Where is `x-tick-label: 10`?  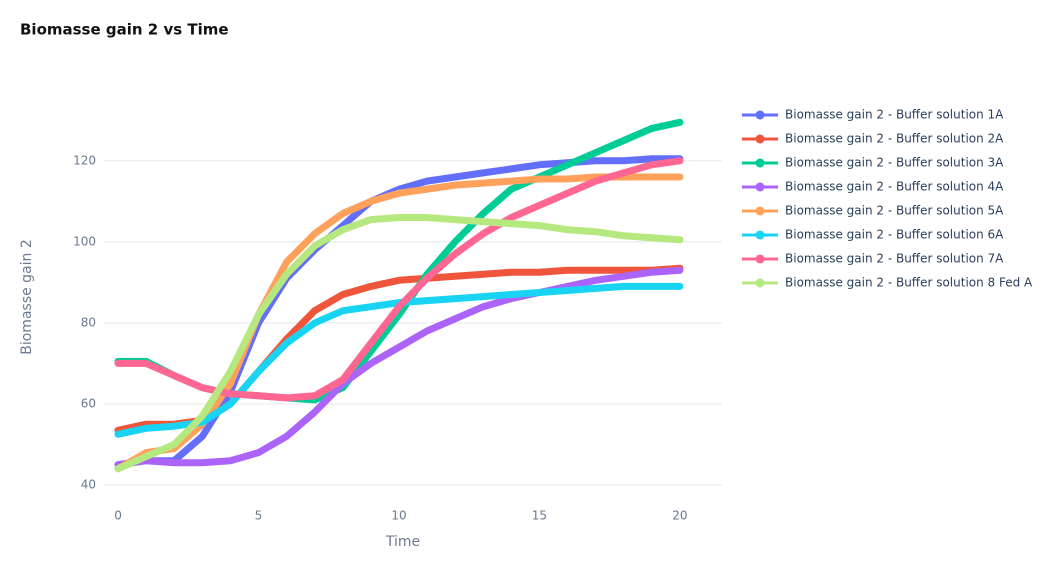 x-tick-label: 10 is located at coordinates (398, 516).